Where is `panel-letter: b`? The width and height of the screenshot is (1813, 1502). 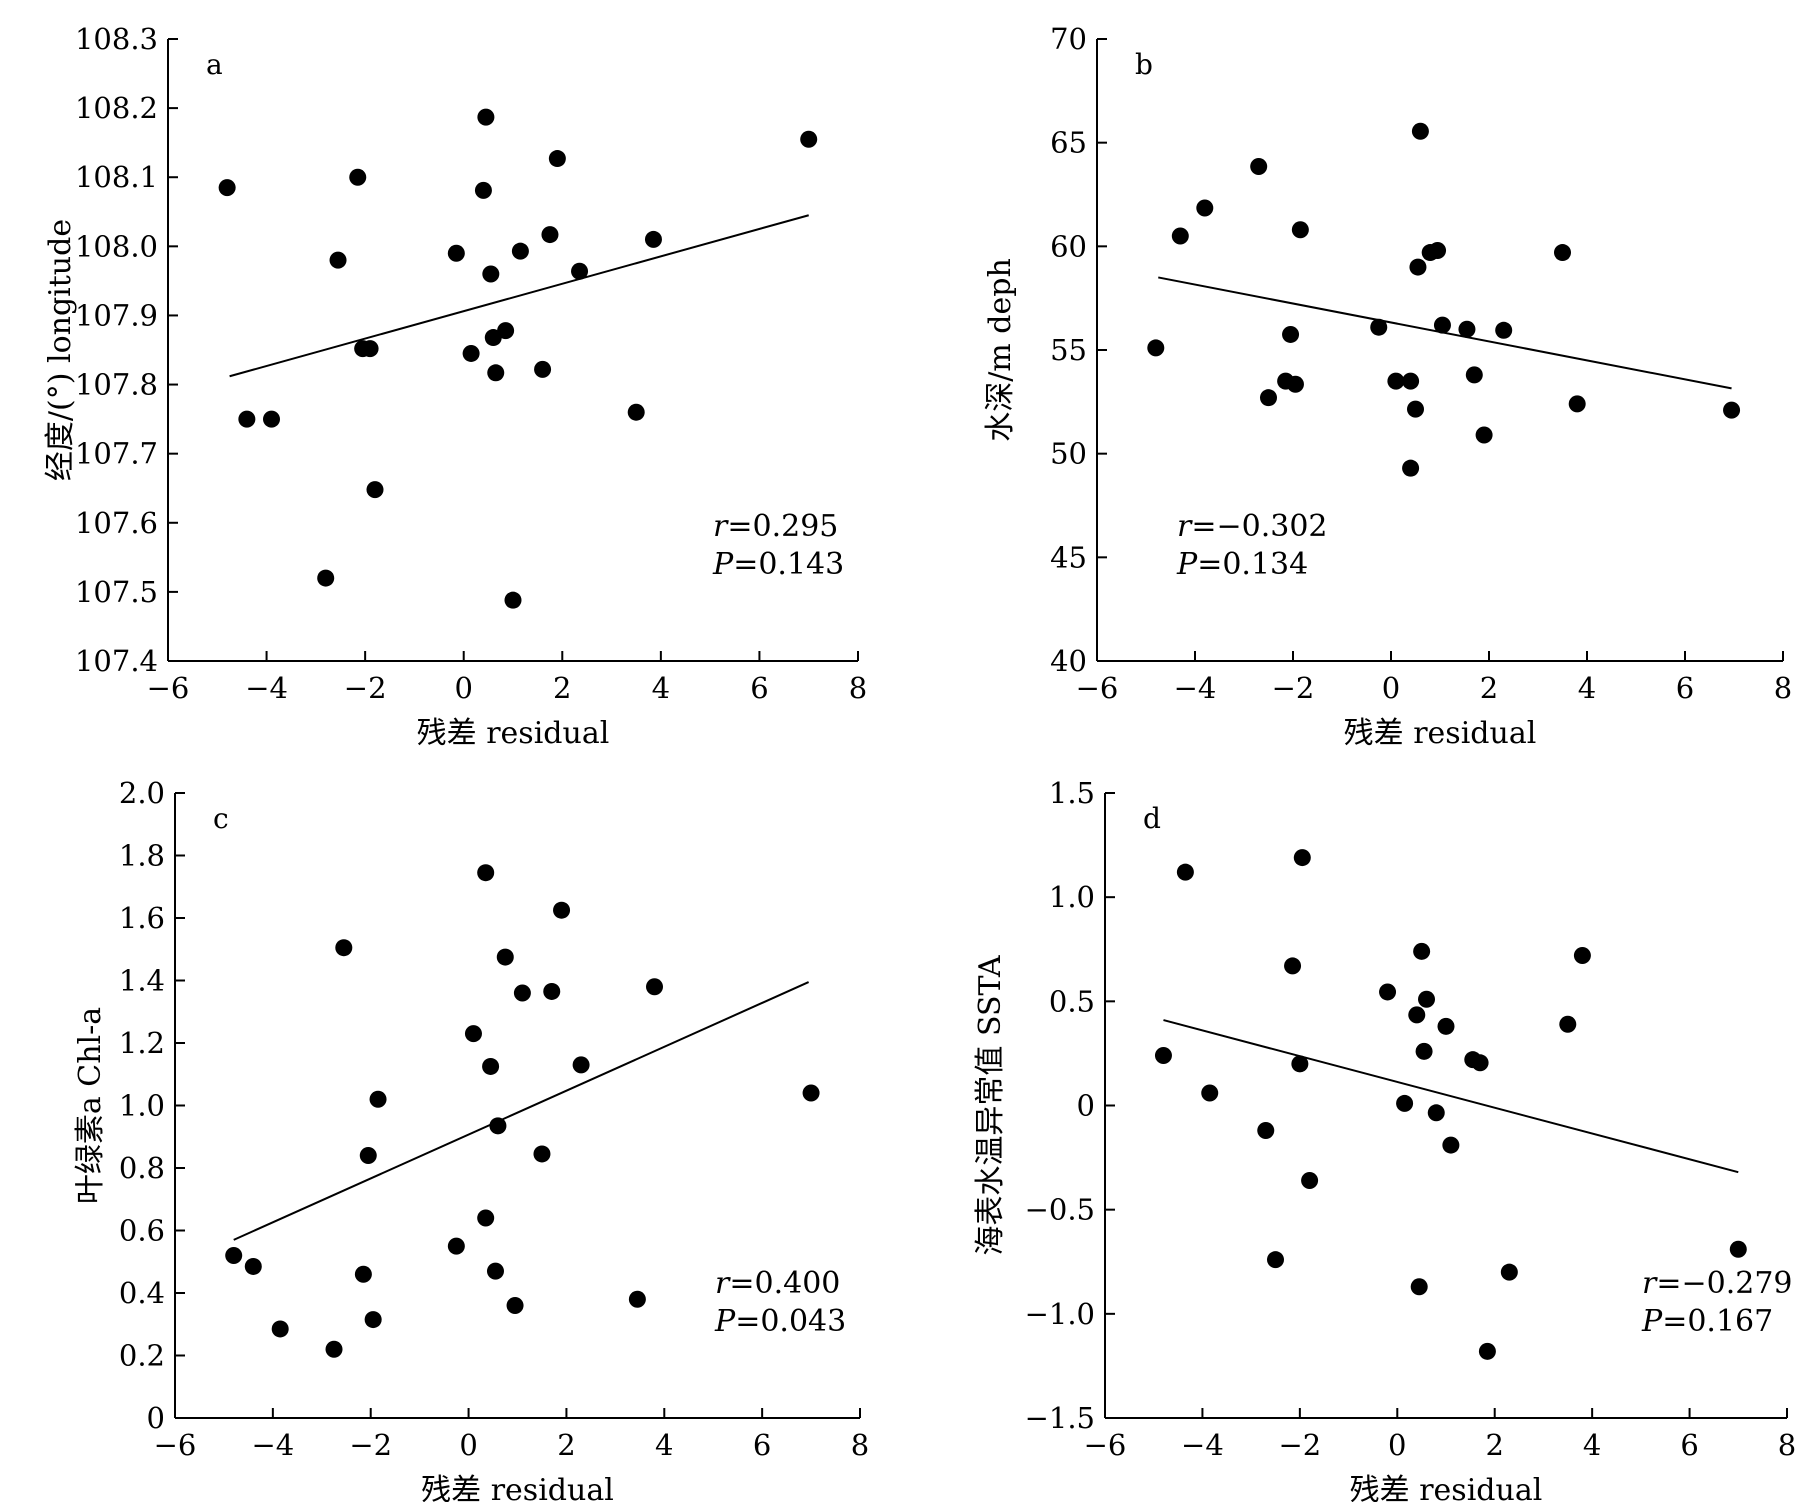 panel-letter: b is located at coordinates (1144, 64).